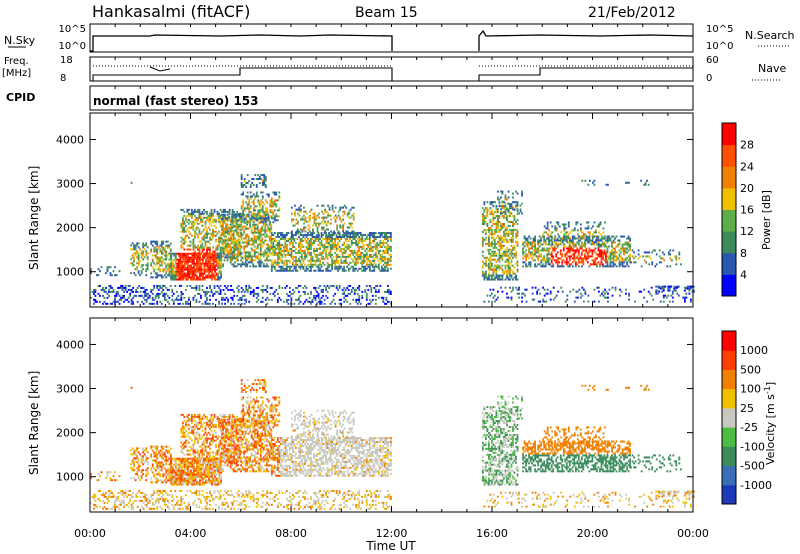 The height and width of the screenshot is (554, 800). What do you see at coordinates (719, 29) in the screenshot?
I see `nsearch-tick-top: 10^5` at bounding box center [719, 29].